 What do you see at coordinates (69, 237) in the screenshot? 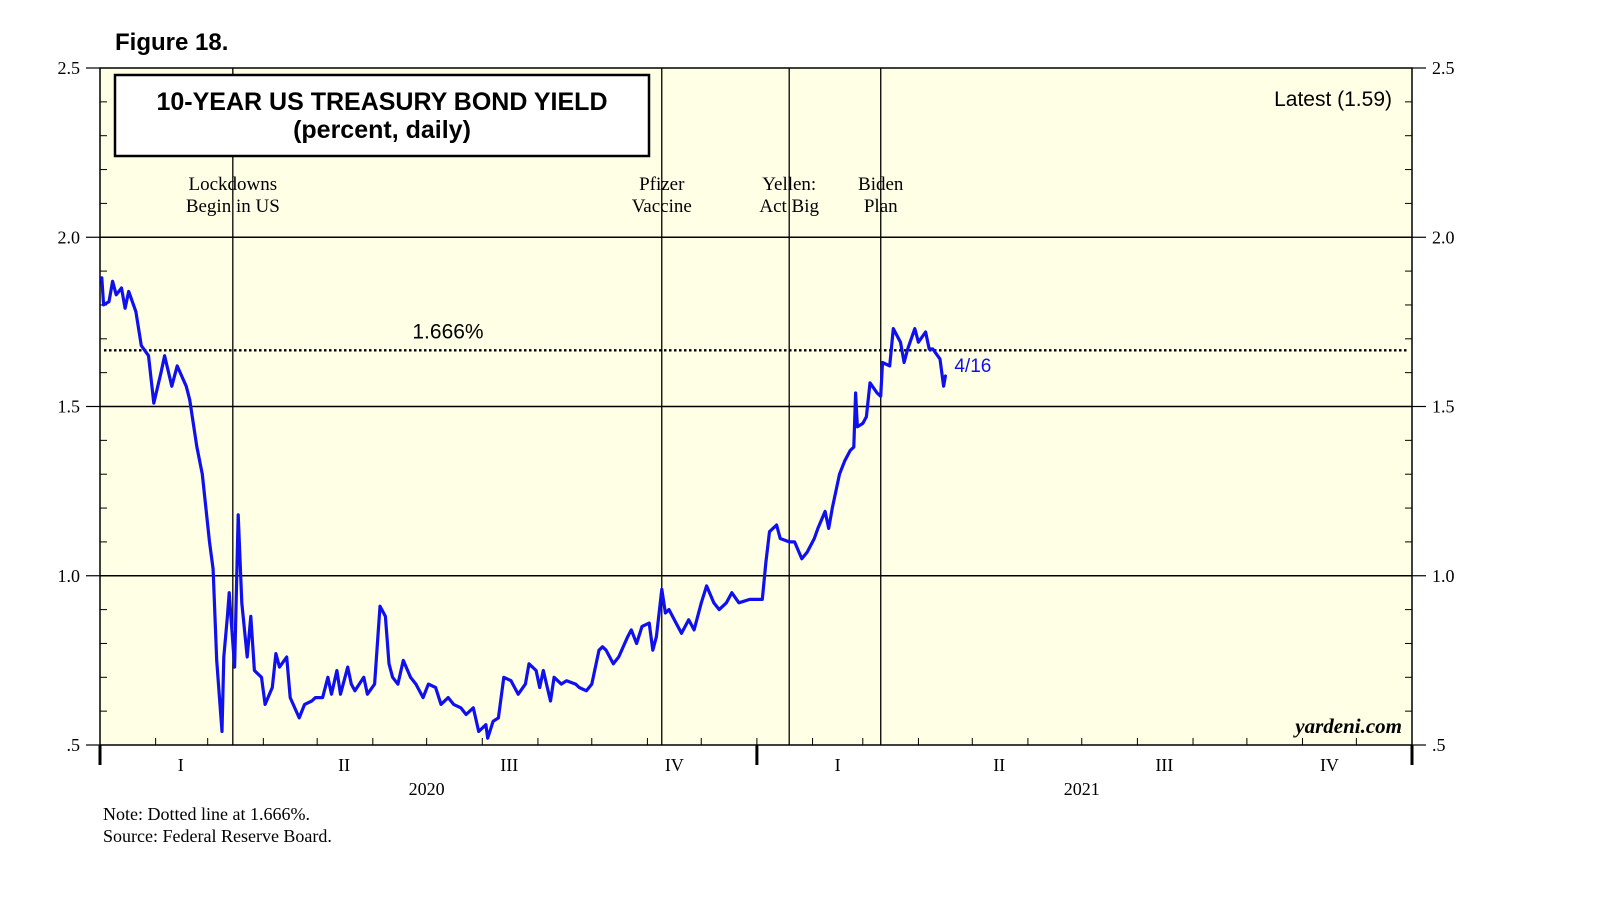
I see `y-tick-label-left: 2.0` at bounding box center [69, 237].